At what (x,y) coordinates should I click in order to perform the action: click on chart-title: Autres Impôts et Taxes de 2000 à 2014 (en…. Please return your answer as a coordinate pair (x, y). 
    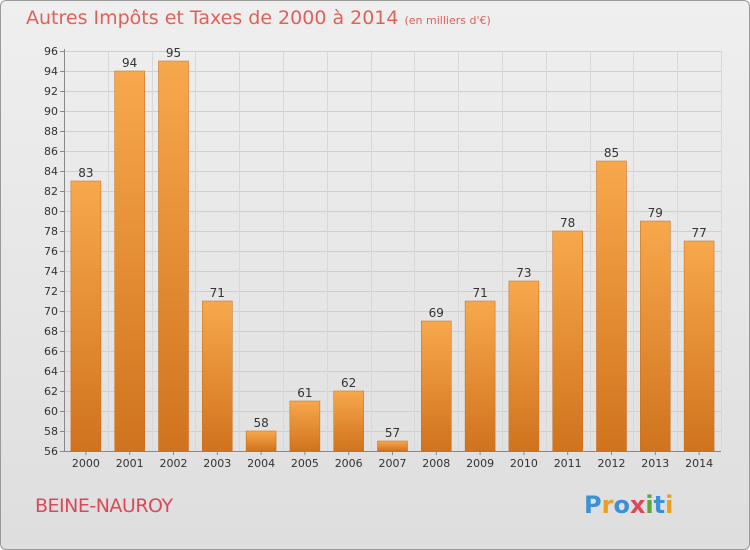
    Looking at the image, I should click on (258, 18).